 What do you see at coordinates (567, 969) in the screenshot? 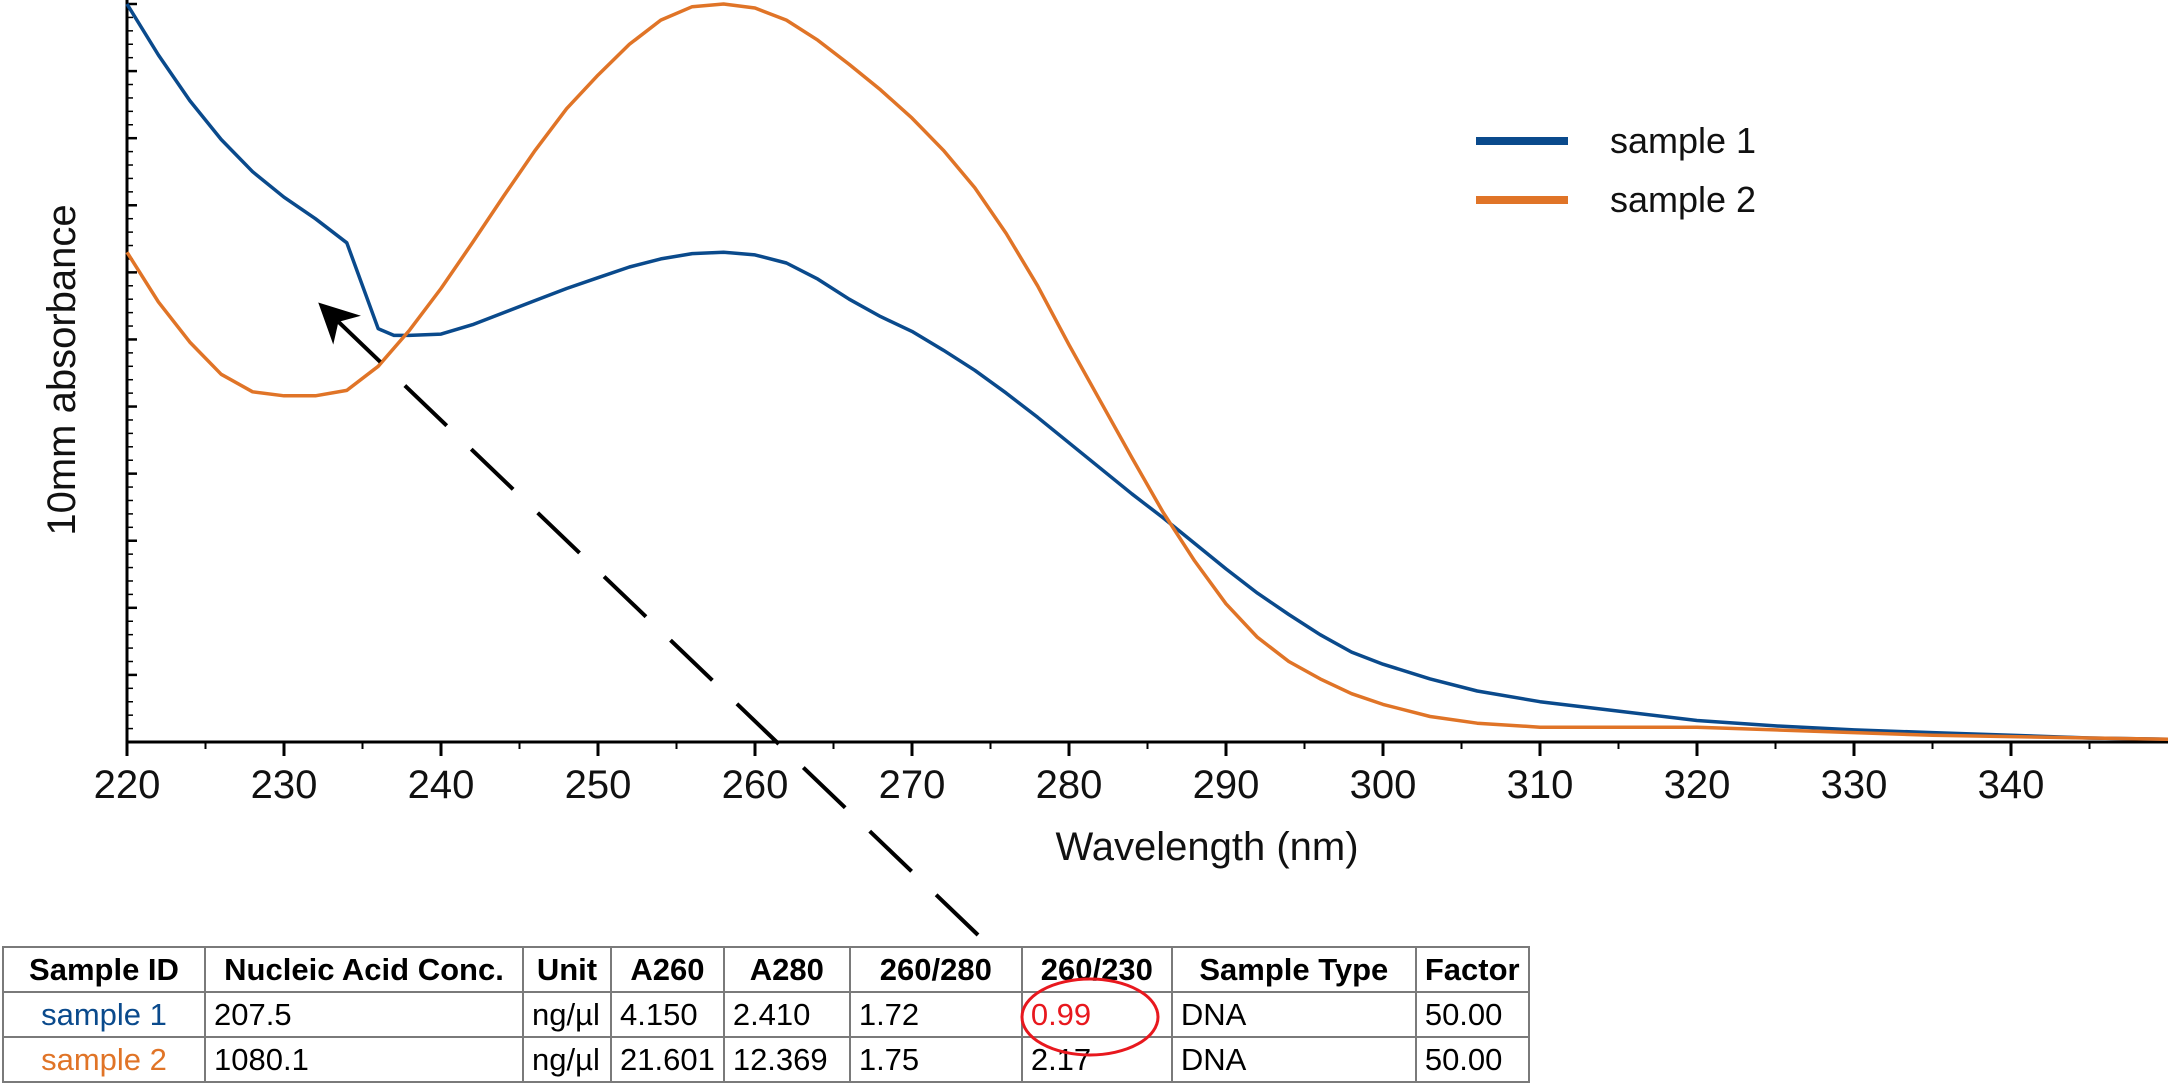
I see `header-unit: Unit` at bounding box center [567, 969].